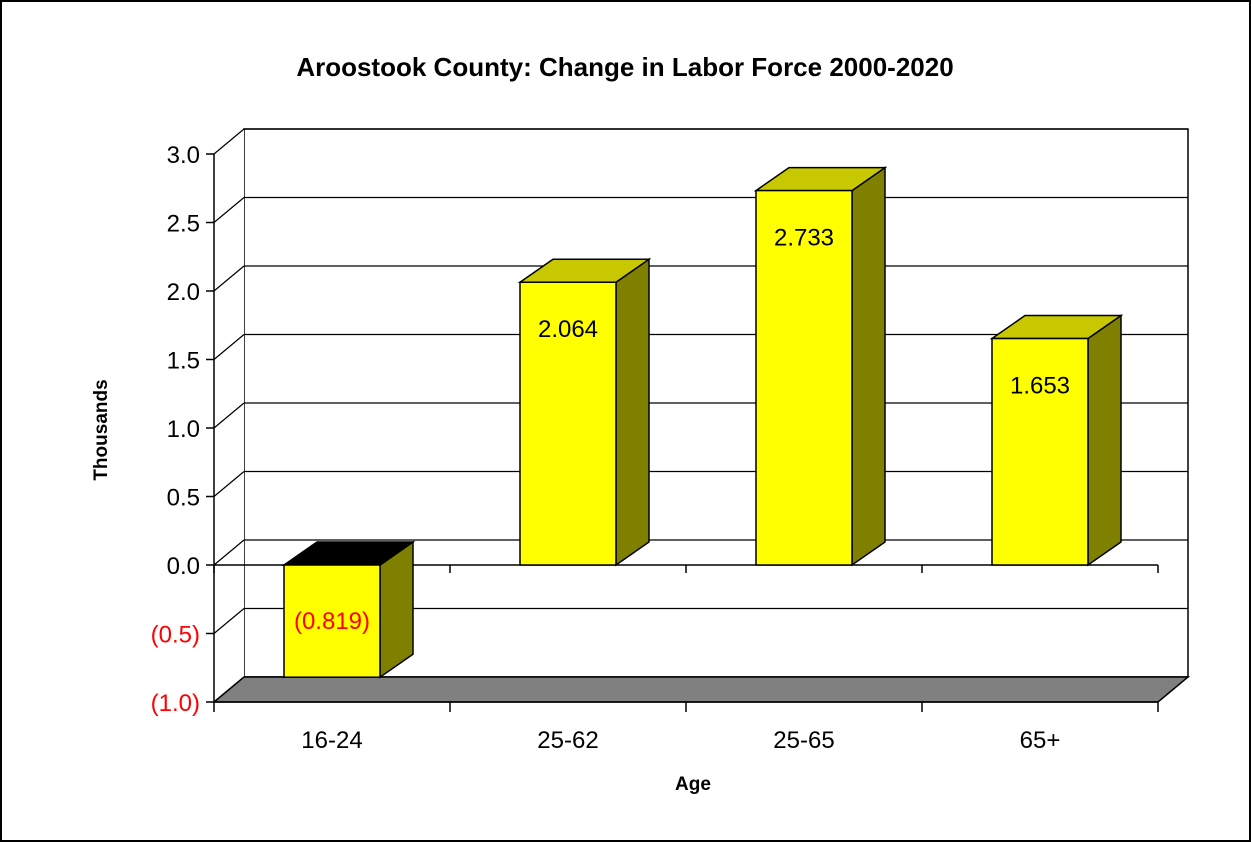 This screenshot has height=842, width=1251. I want to click on x-tick-label: 25-65, so click(803, 740).